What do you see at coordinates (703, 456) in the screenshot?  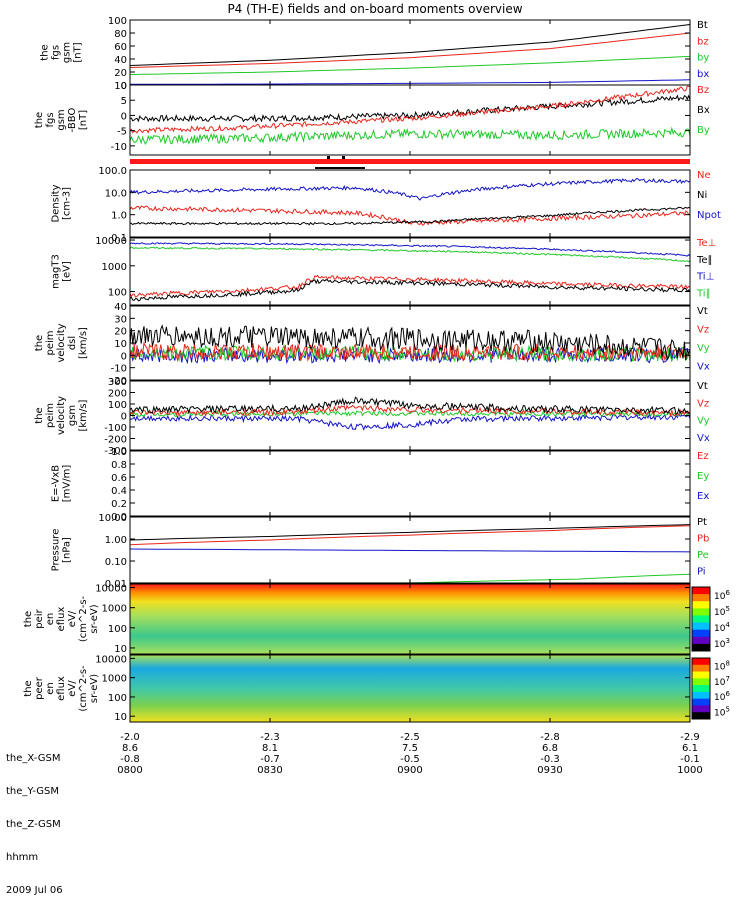 I see `legend-entry: Ez` at bounding box center [703, 456].